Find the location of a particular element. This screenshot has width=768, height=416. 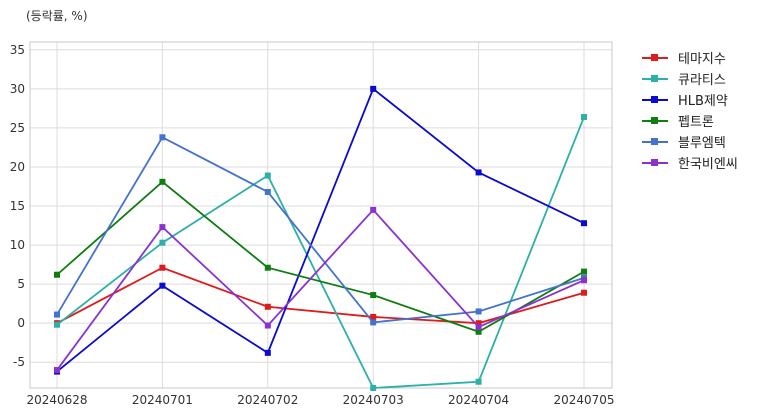

legend-item-2: 큐라티스 is located at coordinates (689, 78).